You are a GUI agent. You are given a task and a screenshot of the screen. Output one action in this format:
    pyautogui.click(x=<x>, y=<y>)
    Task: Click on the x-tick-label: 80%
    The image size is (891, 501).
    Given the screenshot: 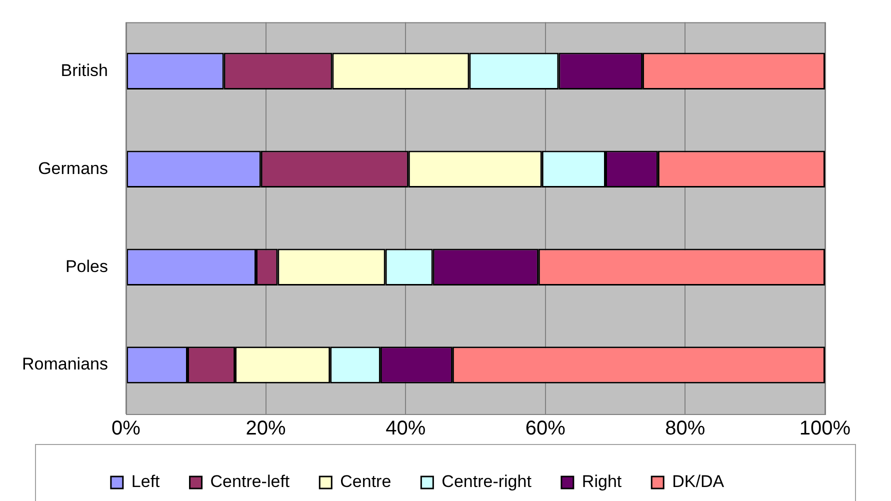 What is the action you would take?
    pyautogui.click(x=685, y=429)
    